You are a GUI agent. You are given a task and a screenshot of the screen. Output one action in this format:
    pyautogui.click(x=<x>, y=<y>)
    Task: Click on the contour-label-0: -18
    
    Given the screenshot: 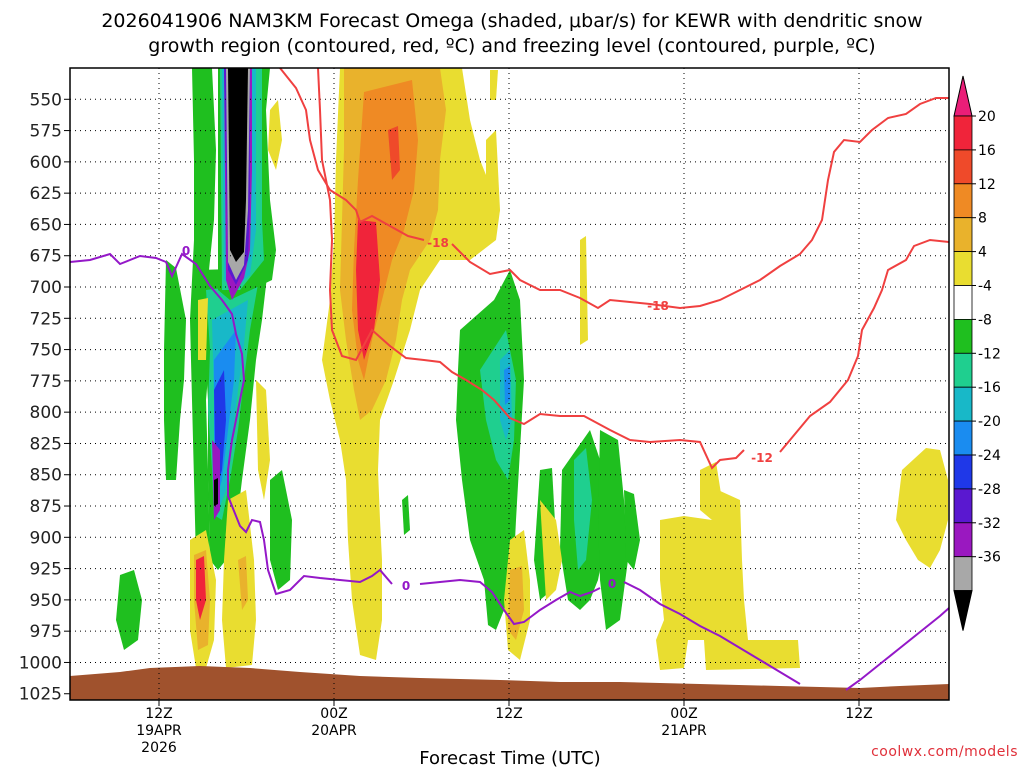 What is the action you would take?
    pyautogui.click(x=438, y=243)
    